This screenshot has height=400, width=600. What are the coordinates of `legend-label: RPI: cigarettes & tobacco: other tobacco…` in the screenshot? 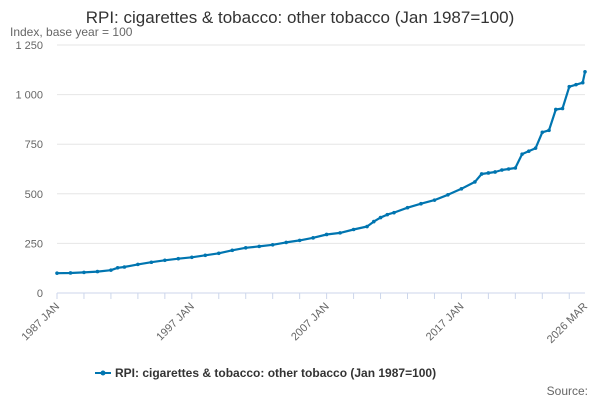 It's located at (275, 373).